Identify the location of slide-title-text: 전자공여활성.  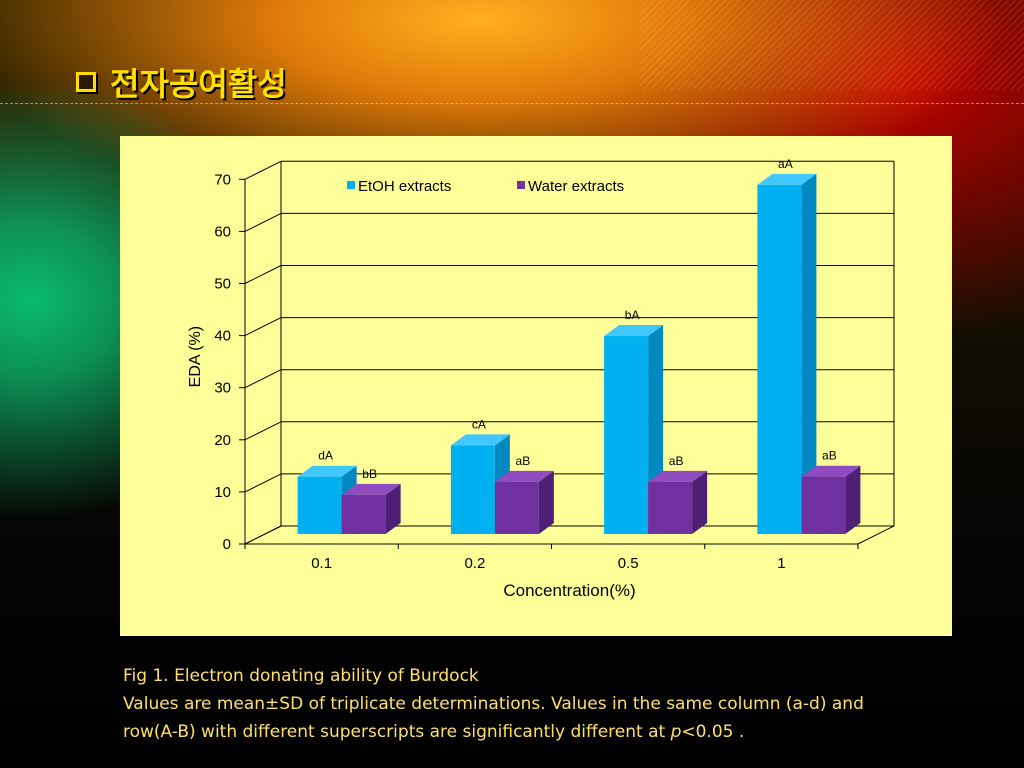
(198, 84).